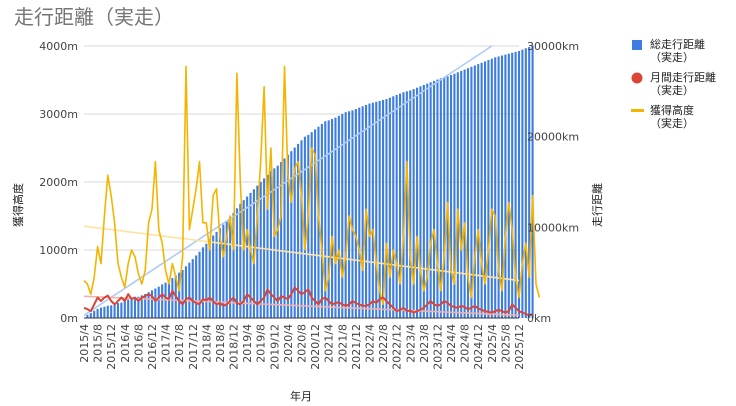  What do you see at coordinates (302, 343) in the screenshot?
I see `x-tick-label: 2020/8` at bounding box center [302, 343].